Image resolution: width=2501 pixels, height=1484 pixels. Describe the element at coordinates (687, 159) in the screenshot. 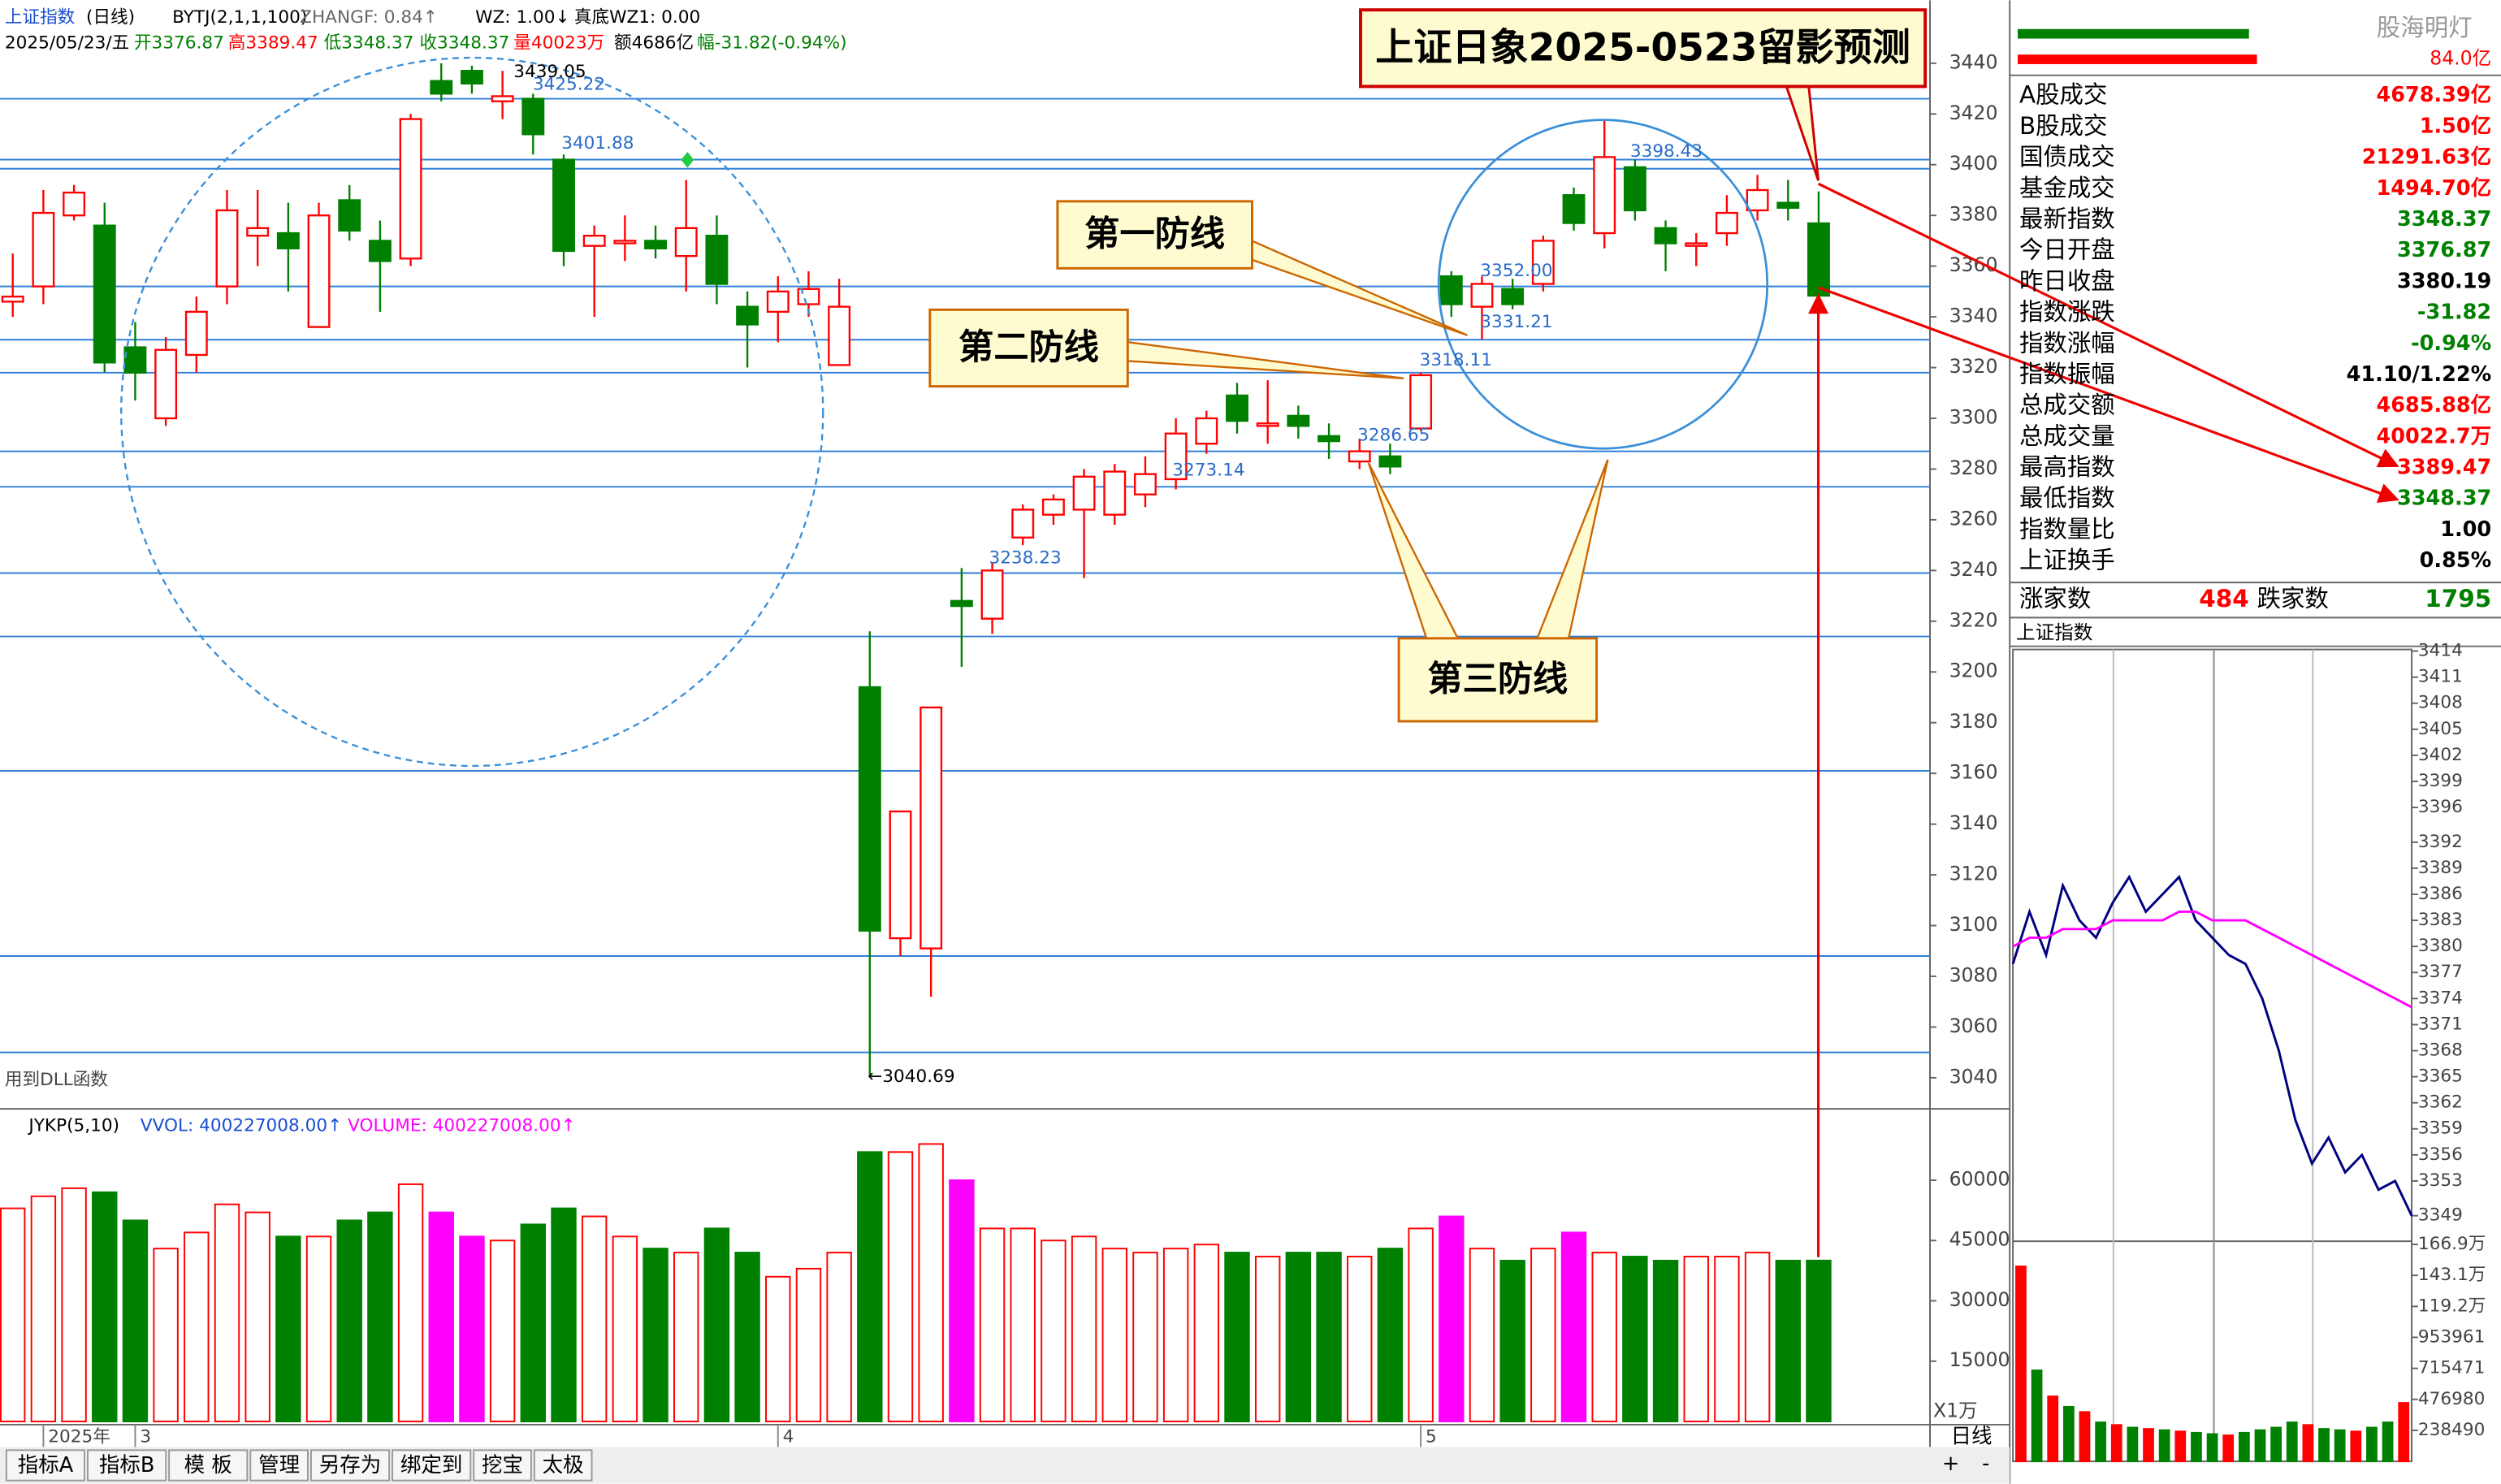

I see `signal-marker` at that location.